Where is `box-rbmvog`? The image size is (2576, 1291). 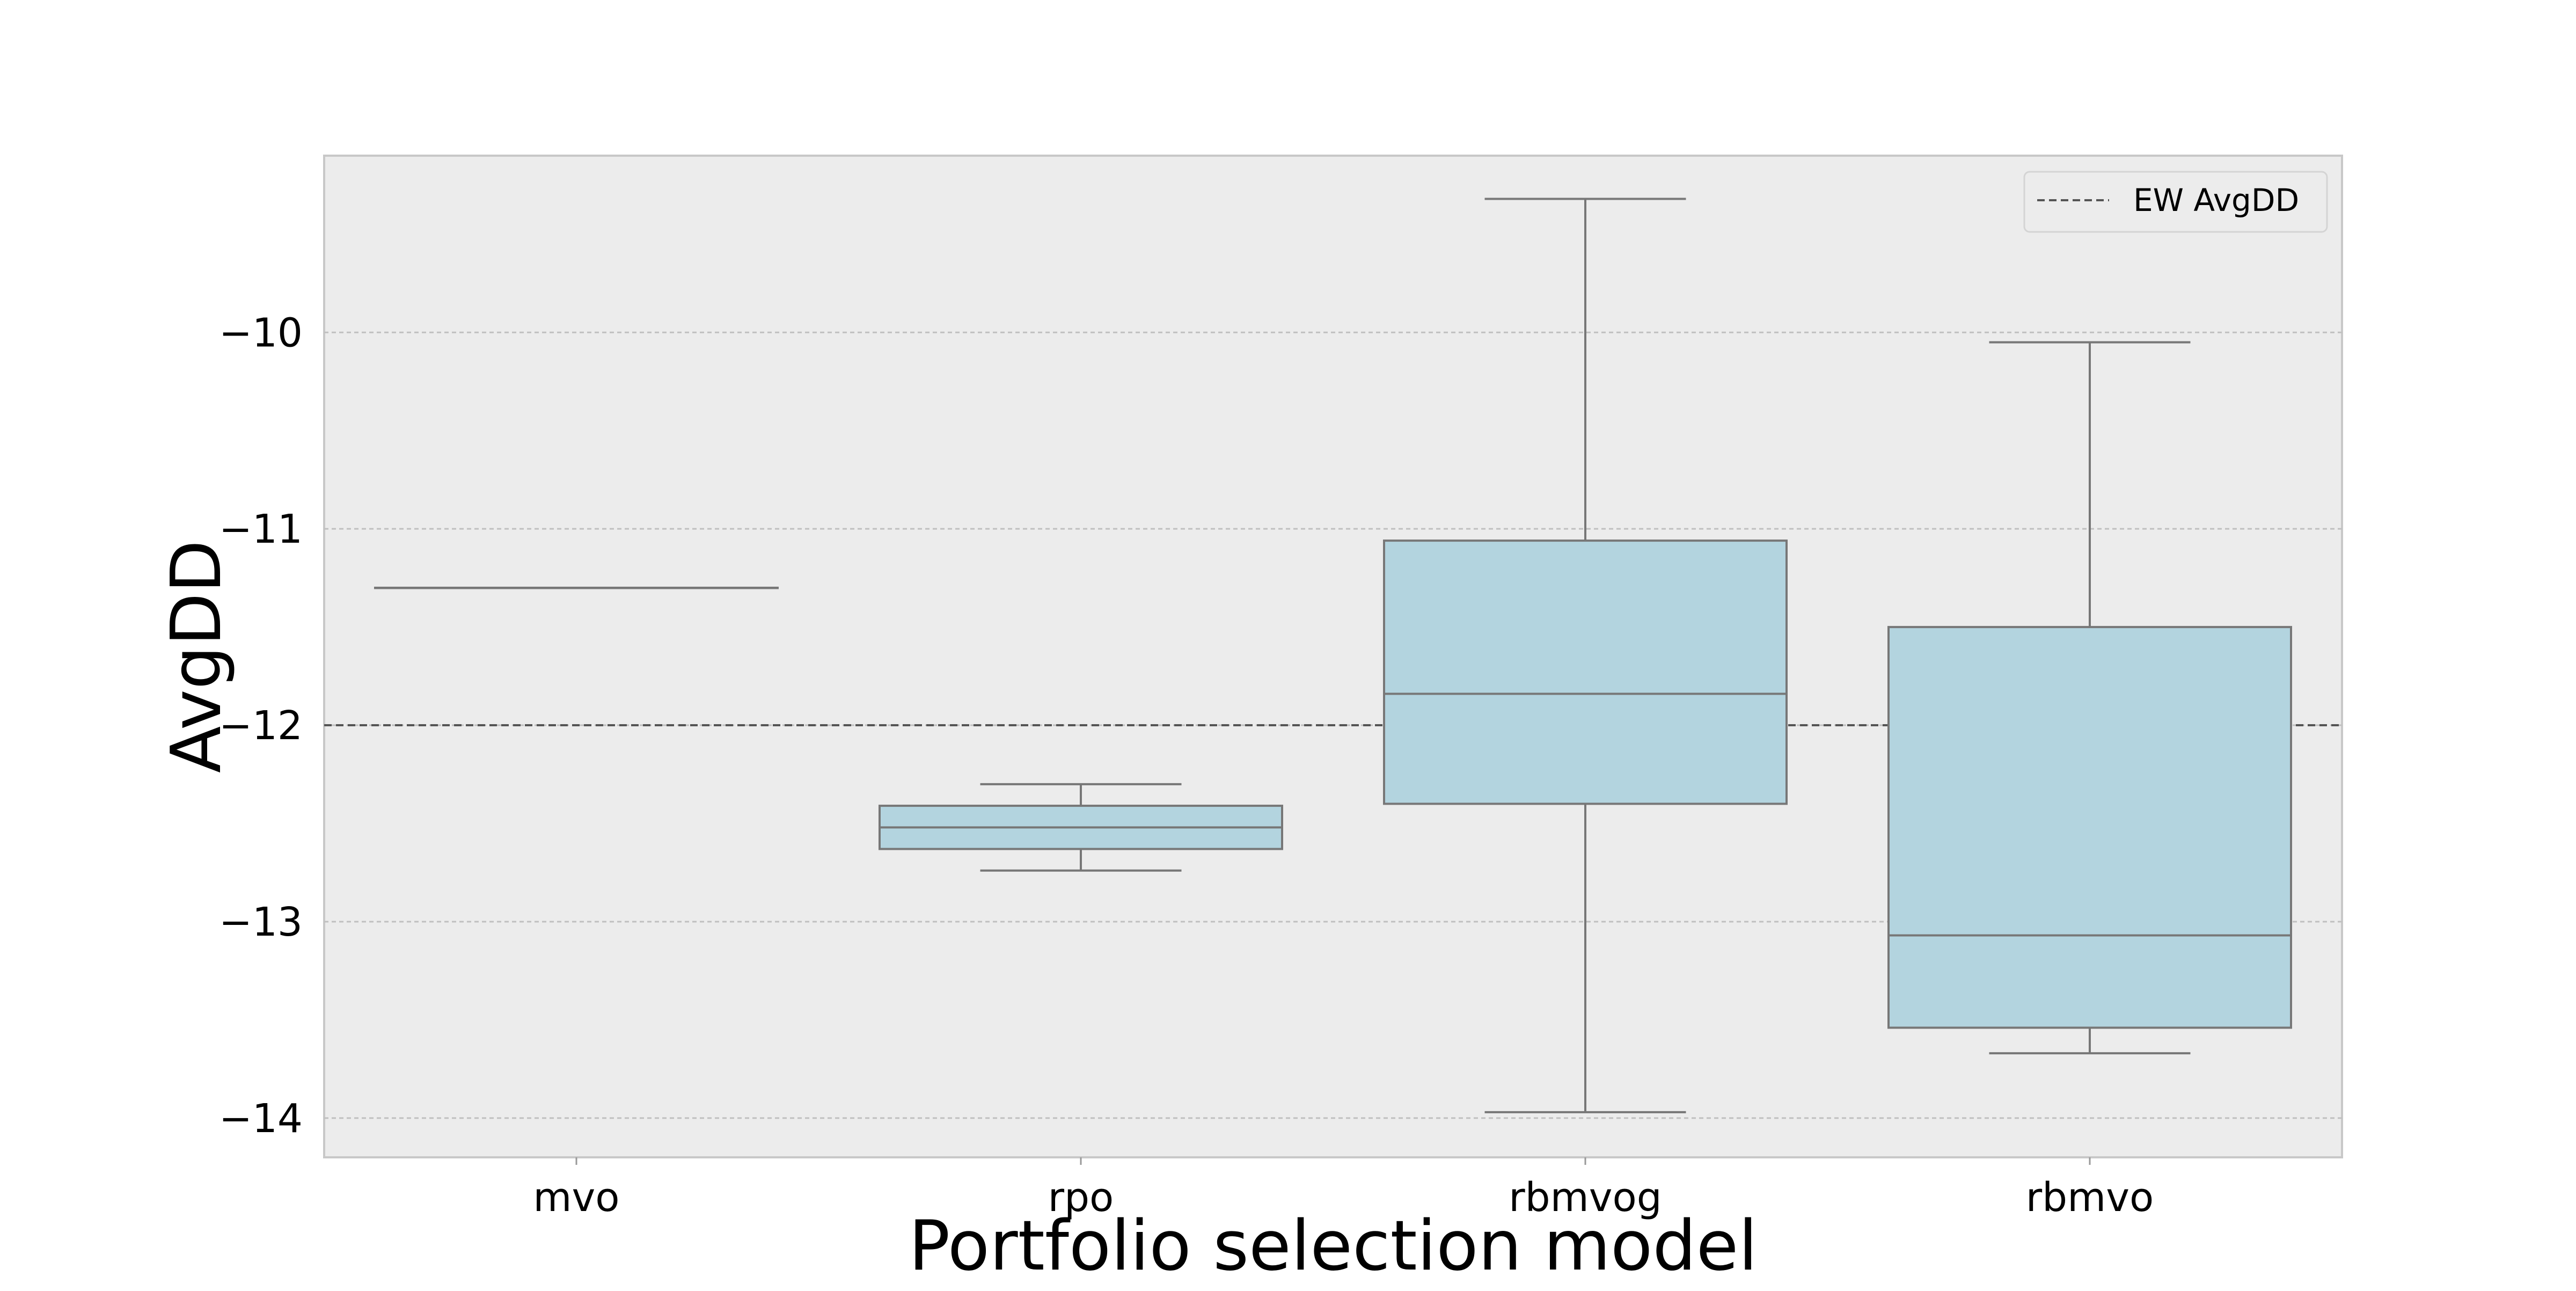 box-rbmvog is located at coordinates (1585, 655).